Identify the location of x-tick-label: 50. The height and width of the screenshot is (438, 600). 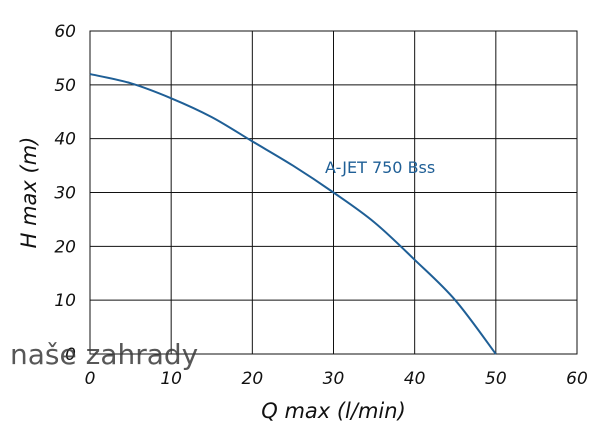
(496, 379).